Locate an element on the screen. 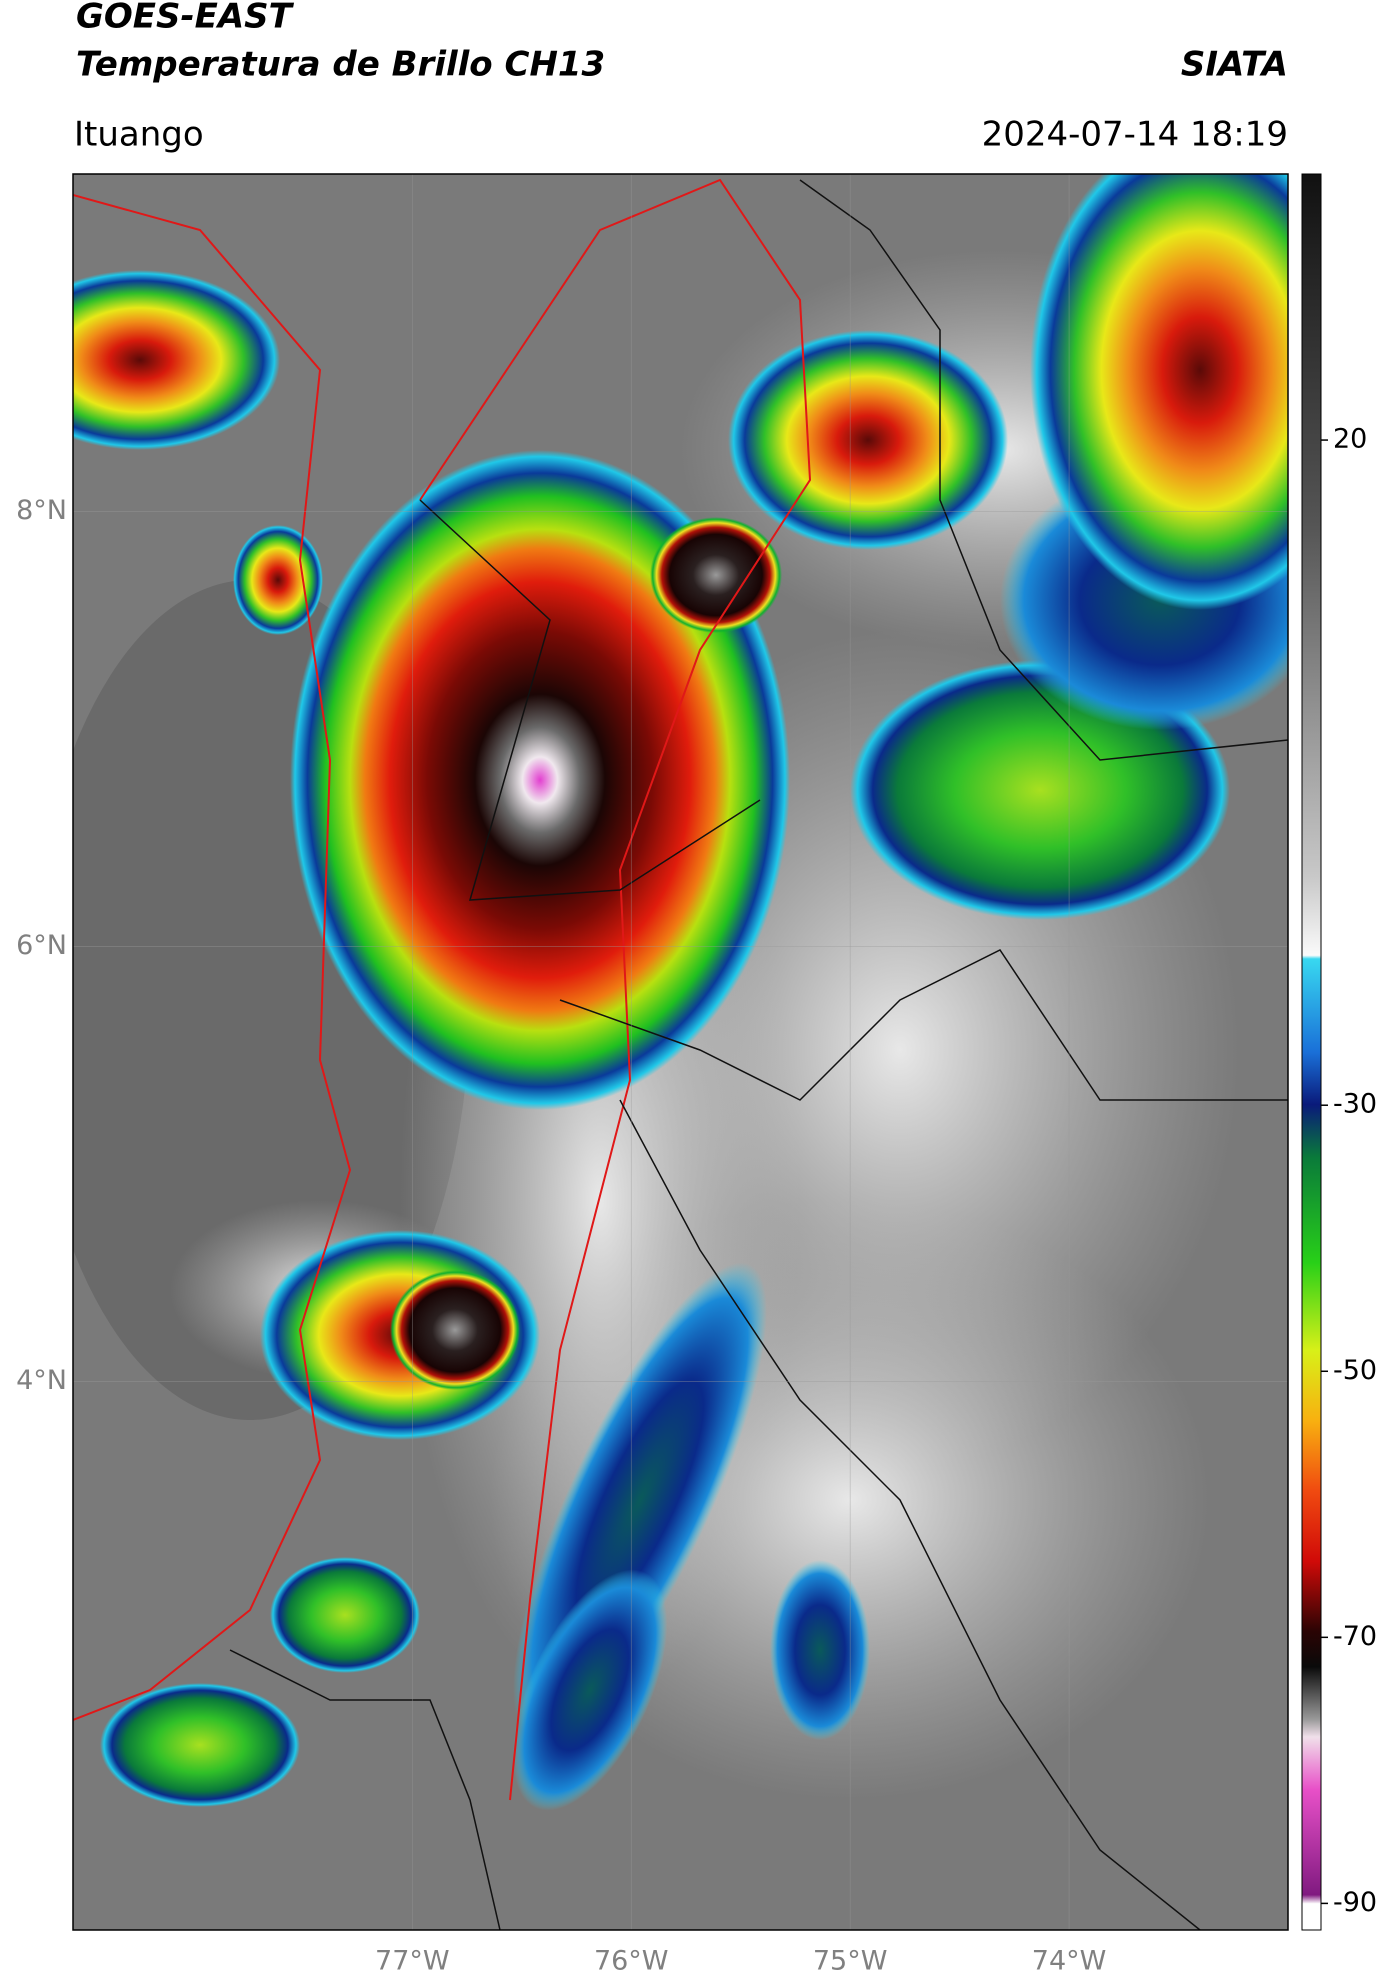  colorbar-label: -70 is located at coordinates (1355, 1636).